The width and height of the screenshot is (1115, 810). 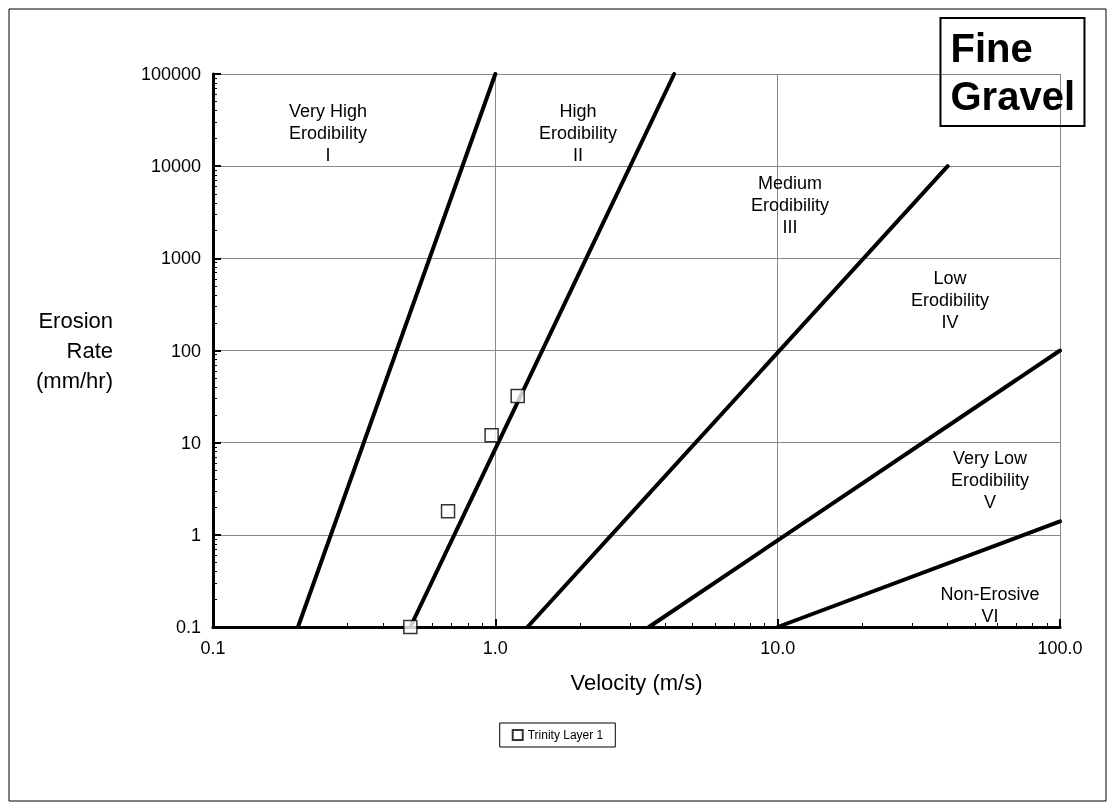 What do you see at coordinates (578, 133) in the screenshot?
I see `annotation: High Erodibility II` at bounding box center [578, 133].